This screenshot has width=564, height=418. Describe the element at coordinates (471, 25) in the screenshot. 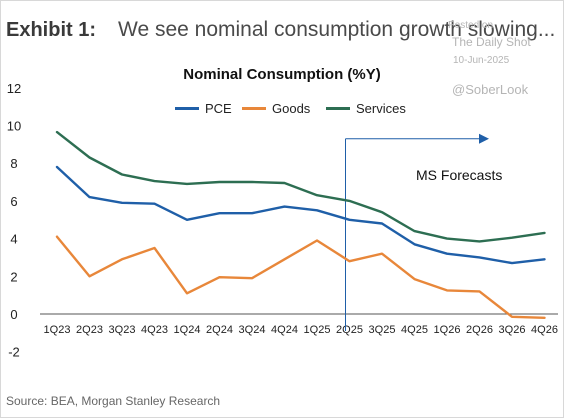

I see `watermark-posted-on: Posted on` at that location.